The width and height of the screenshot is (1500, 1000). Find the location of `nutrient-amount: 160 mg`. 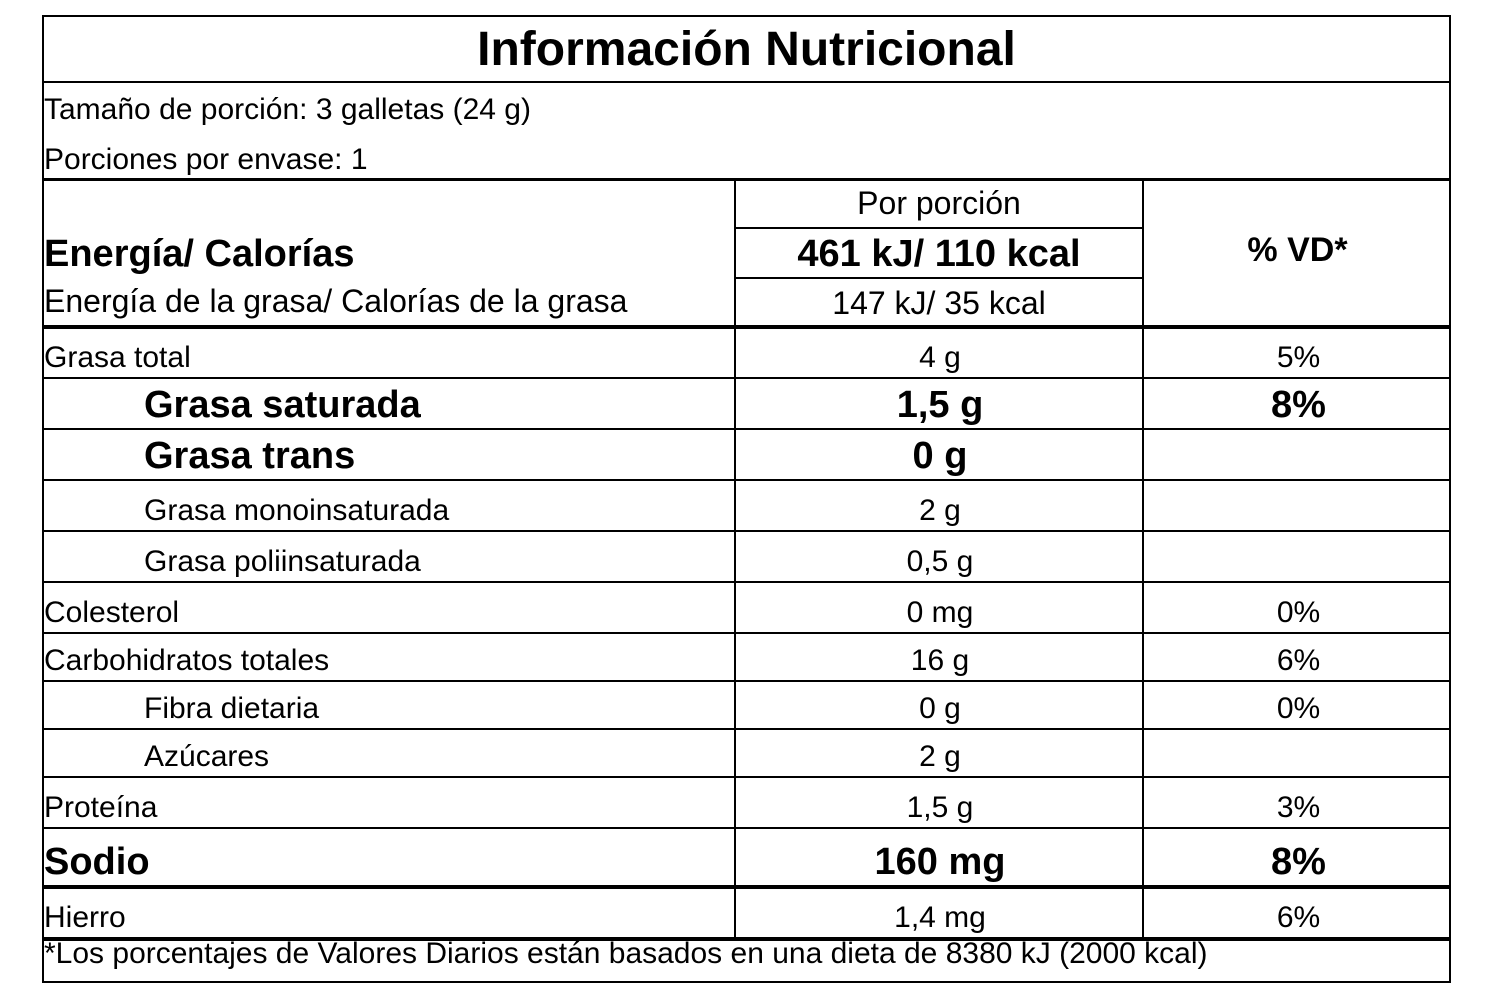

nutrient-amount: 160 mg is located at coordinates (940, 862).